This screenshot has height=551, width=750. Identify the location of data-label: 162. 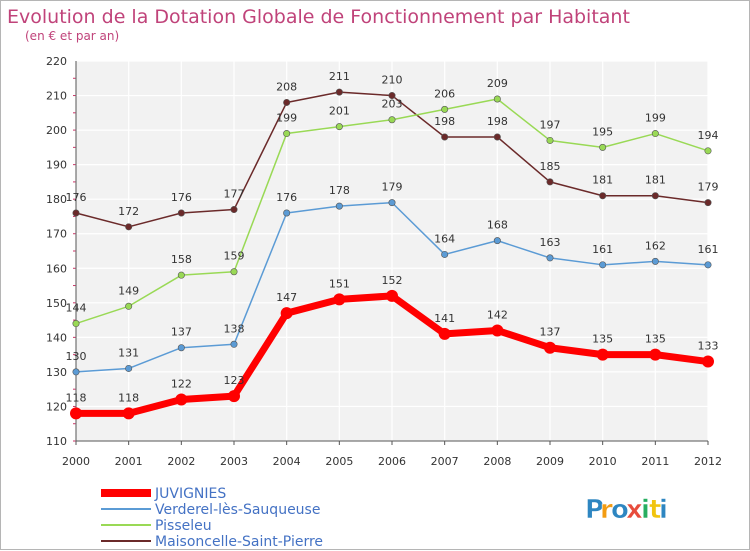
(655, 245).